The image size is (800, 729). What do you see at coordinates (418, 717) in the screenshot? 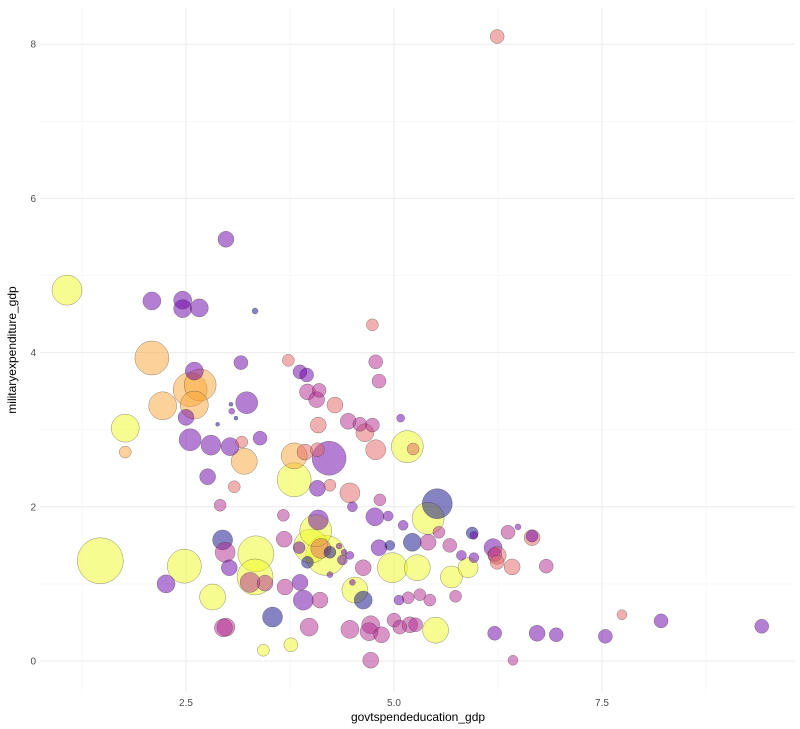
I see `x-axis-title: govtspendeducation_gdp` at bounding box center [418, 717].